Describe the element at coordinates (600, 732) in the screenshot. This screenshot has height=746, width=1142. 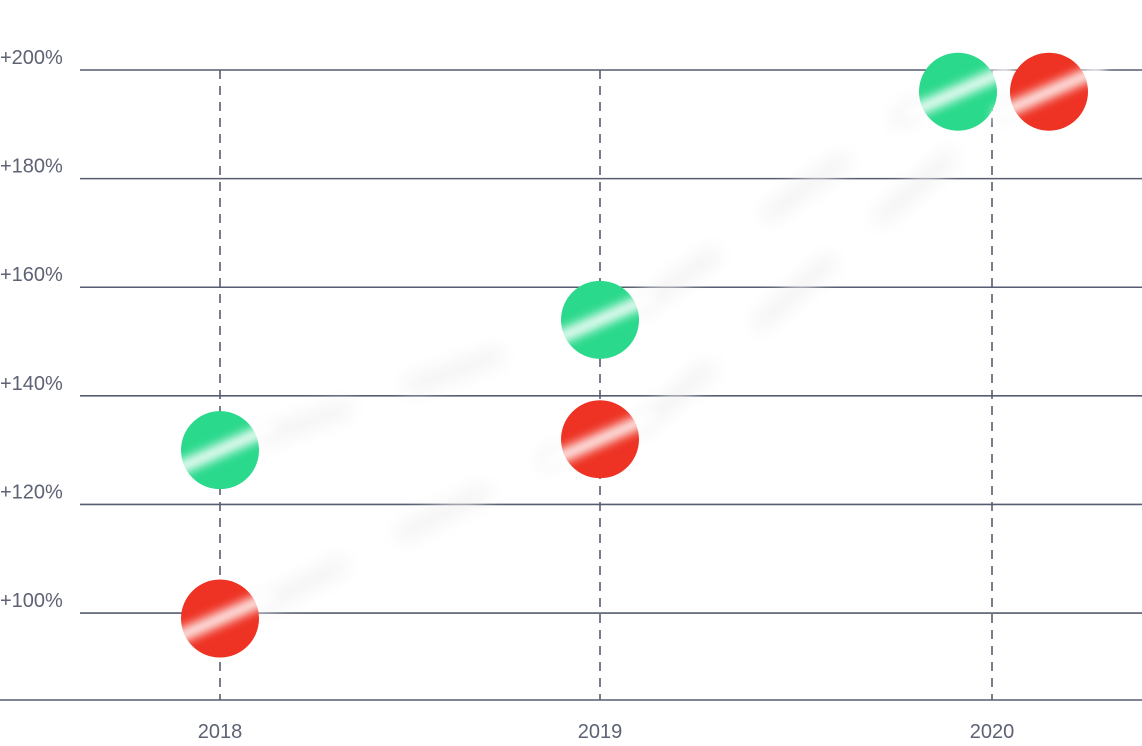
I see `x-tick-label: 2019` at that location.